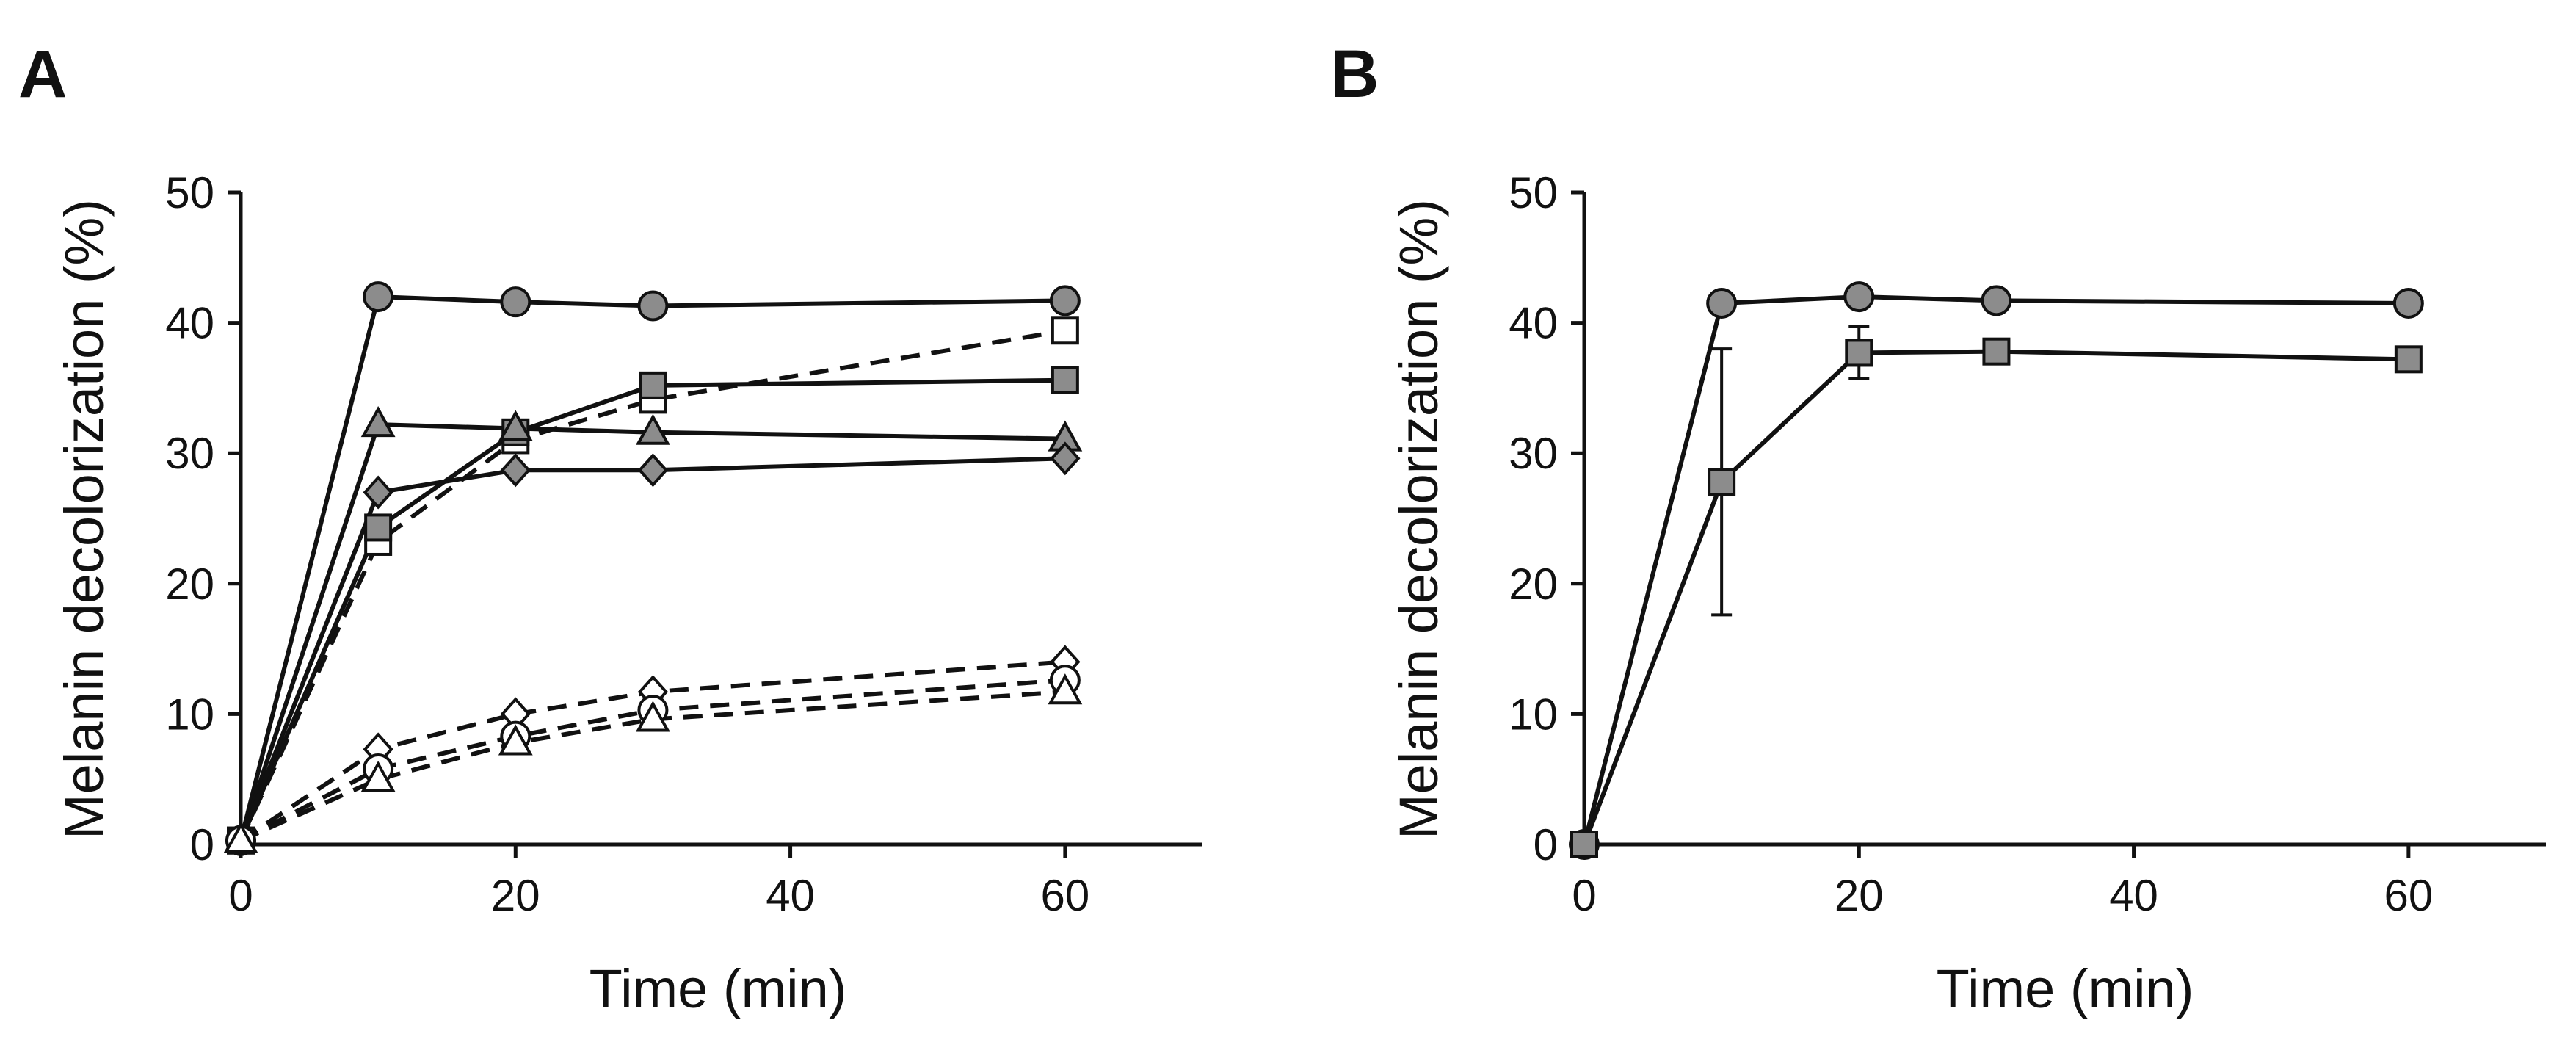 Image resolution: width=2576 pixels, height=1042 pixels. What do you see at coordinates (1546, 844) in the screenshot?
I see `panel-b-y-tick-label: 0` at bounding box center [1546, 844].